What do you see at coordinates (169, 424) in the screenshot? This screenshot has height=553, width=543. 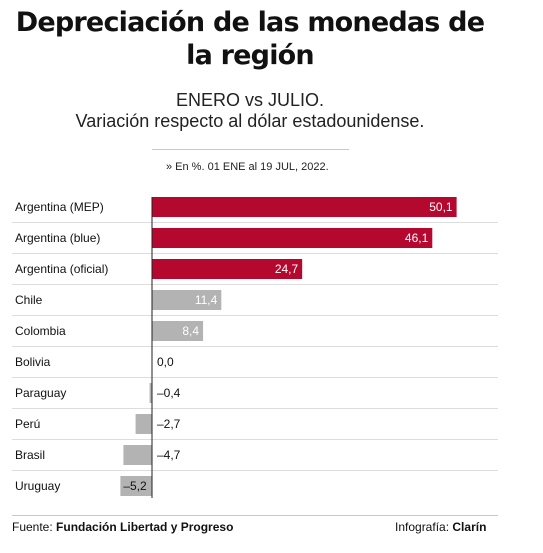 I see `value-label: –2,7` at bounding box center [169, 424].